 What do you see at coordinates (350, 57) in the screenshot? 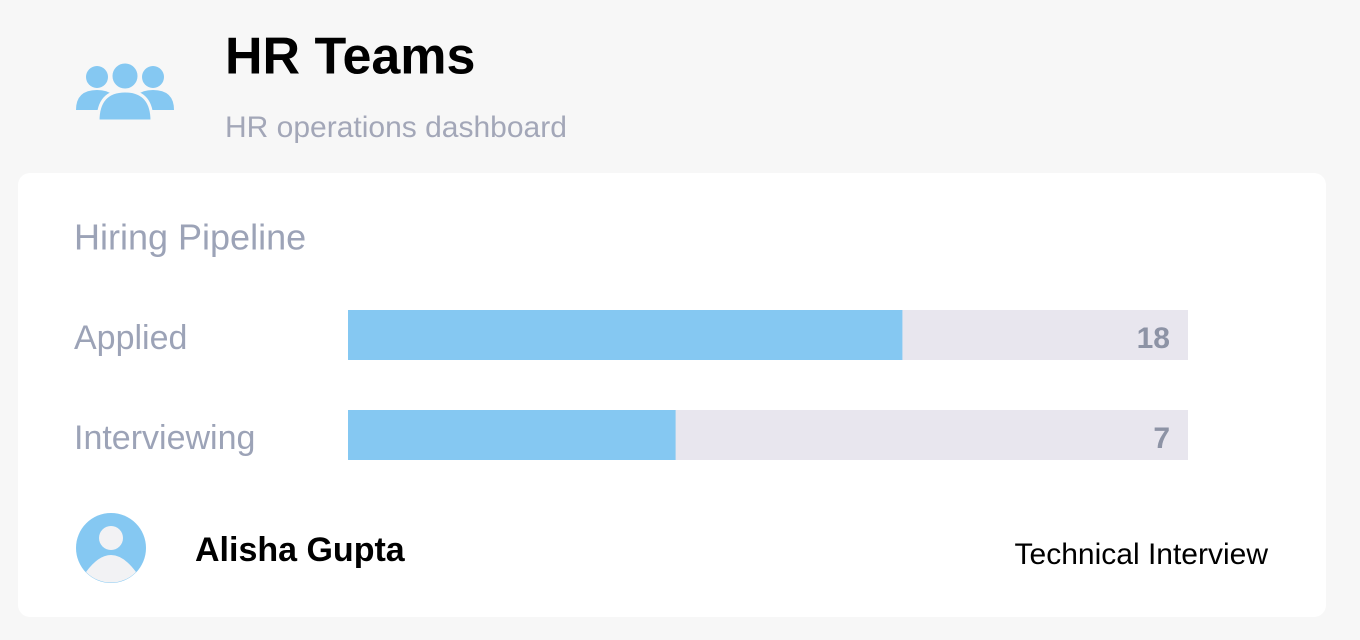
I see `page-title: HR Teams` at bounding box center [350, 57].